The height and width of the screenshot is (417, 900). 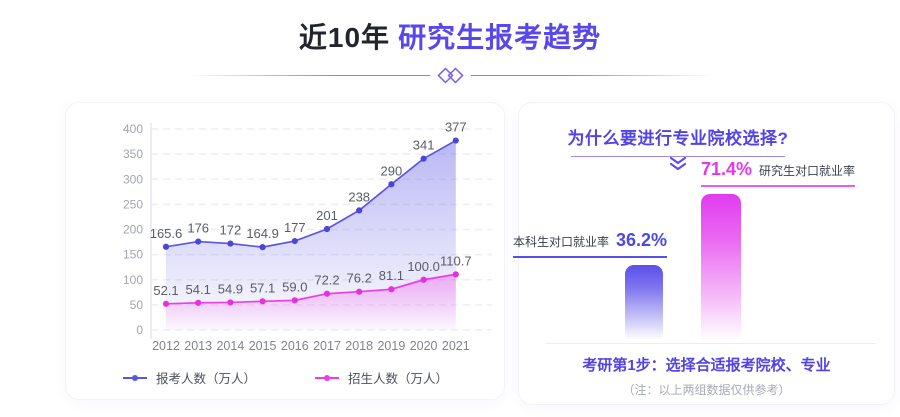 What do you see at coordinates (359, 346) in the screenshot?
I see `x-tick-label: 2018` at bounding box center [359, 346].